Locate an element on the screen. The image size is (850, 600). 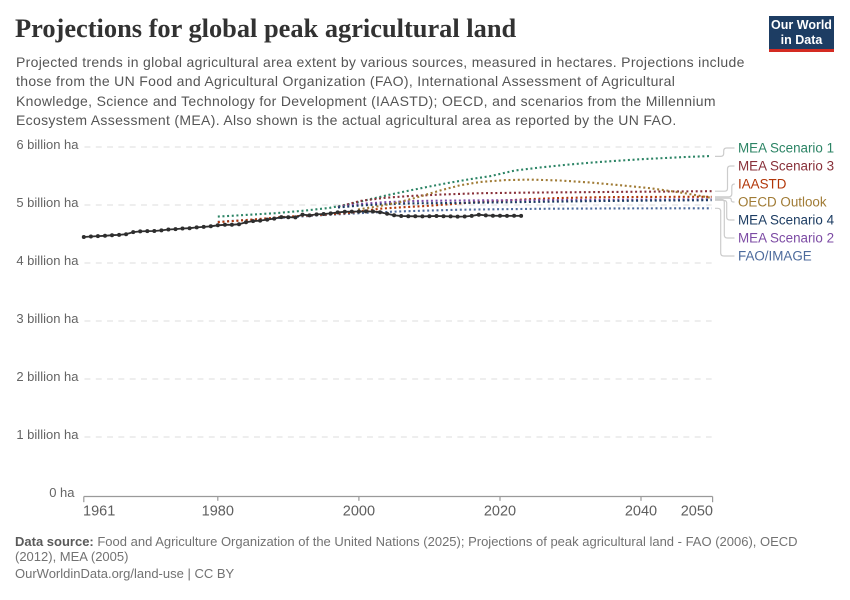
svg-text: 0 ha is located at coordinates (62, 492).